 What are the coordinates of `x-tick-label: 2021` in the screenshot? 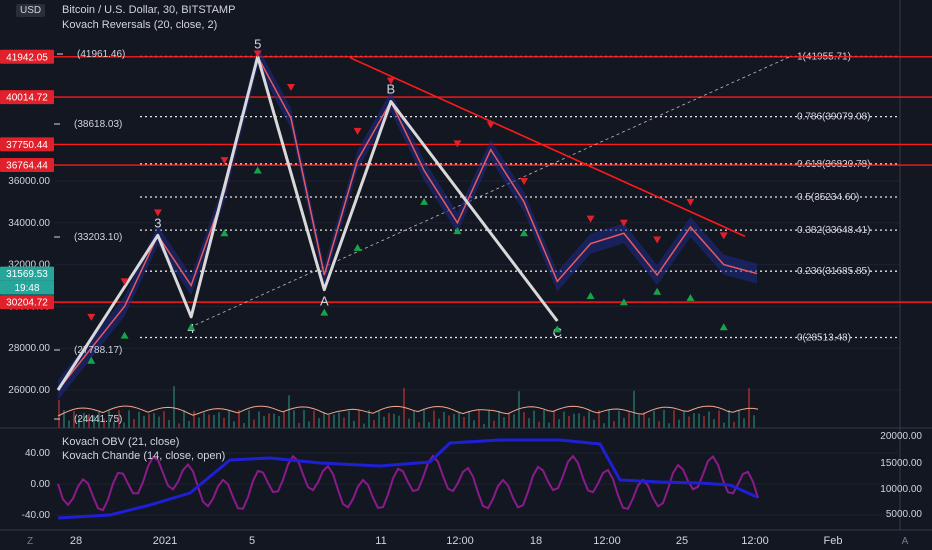 It's located at (165, 541).